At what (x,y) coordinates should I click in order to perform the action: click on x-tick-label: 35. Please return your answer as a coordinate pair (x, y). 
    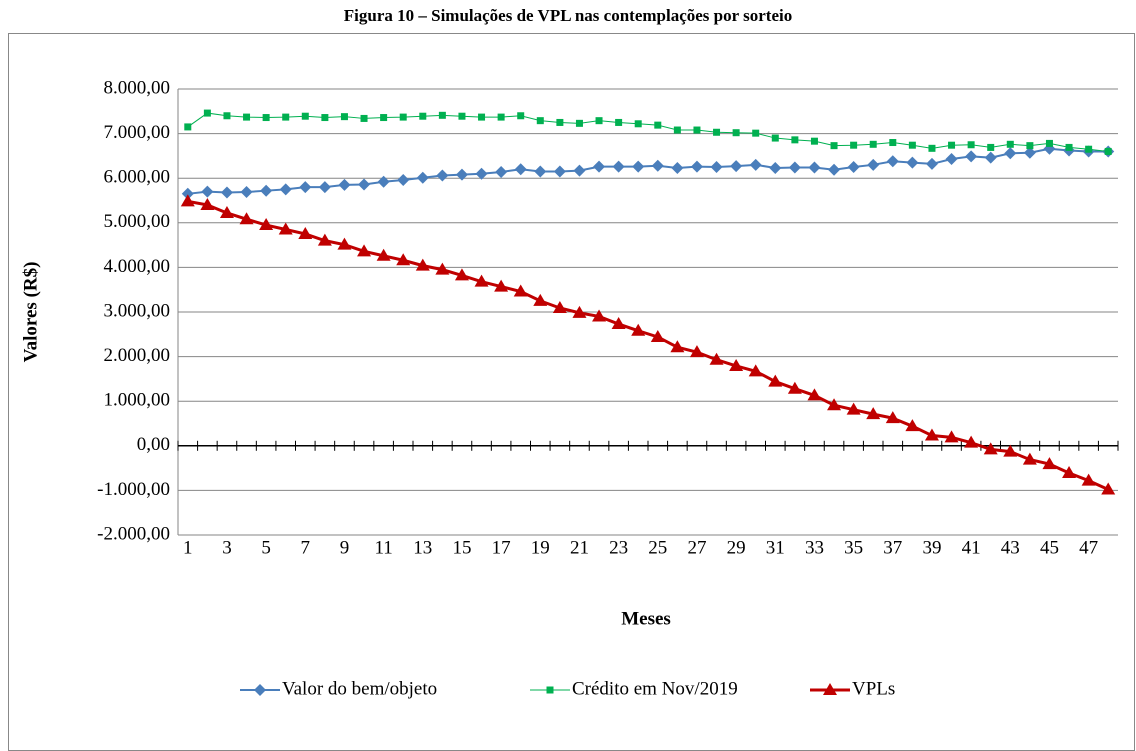
    Looking at the image, I should click on (853, 547).